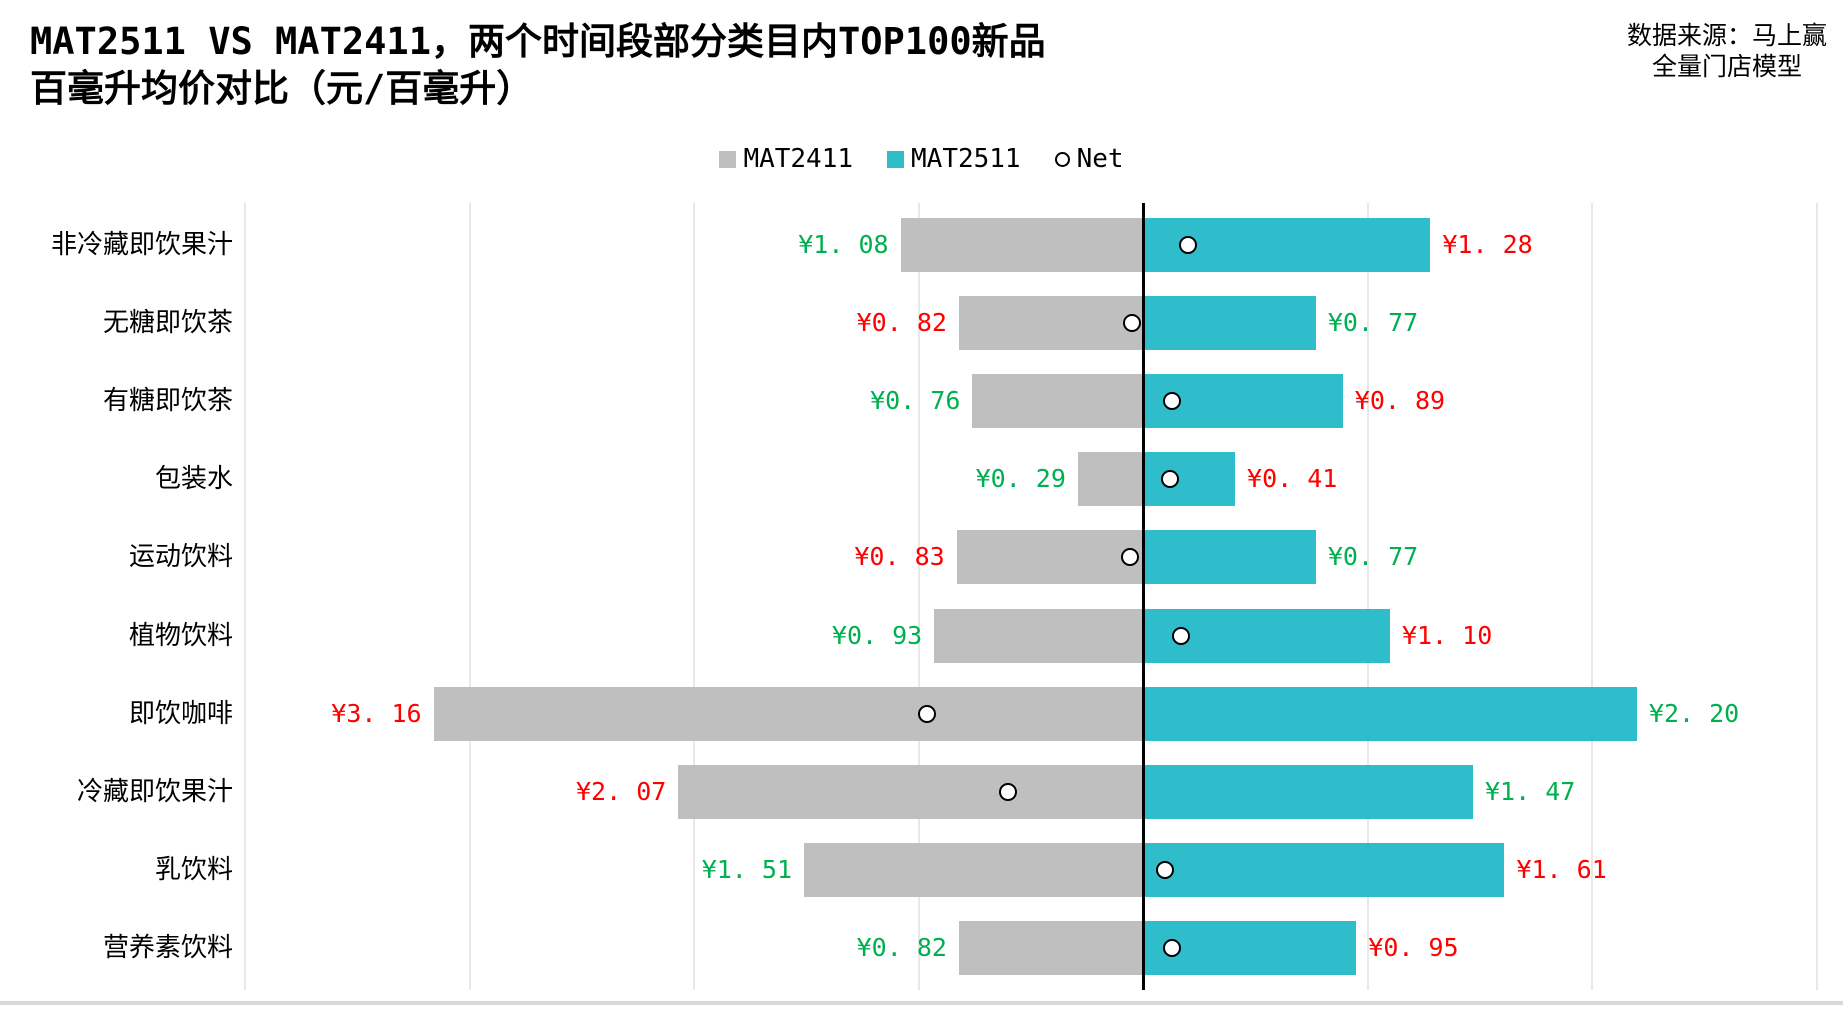 The width and height of the screenshot is (1843, 1015). What do you see at coordinates (798, 159) in the screenshot?
I see `legend-label-mat2411: MAT2411` at bounding box center [798, 159].